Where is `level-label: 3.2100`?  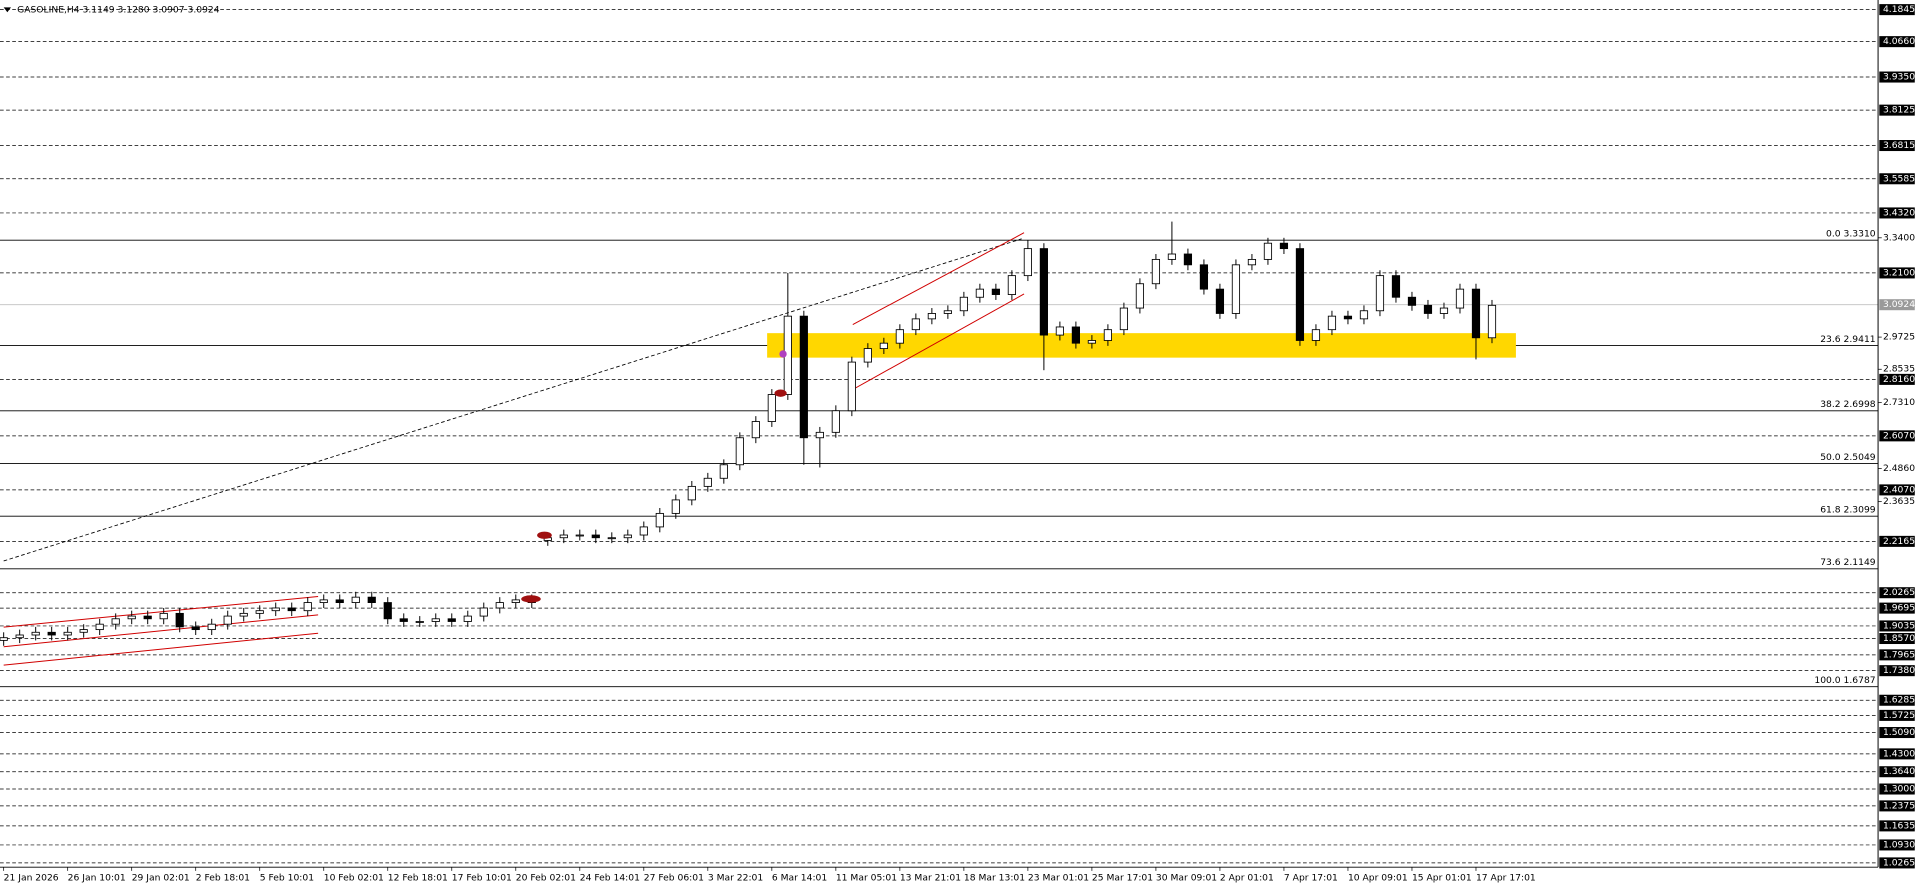
level-label: 3.2100 is located at coordinates (1899, 272).